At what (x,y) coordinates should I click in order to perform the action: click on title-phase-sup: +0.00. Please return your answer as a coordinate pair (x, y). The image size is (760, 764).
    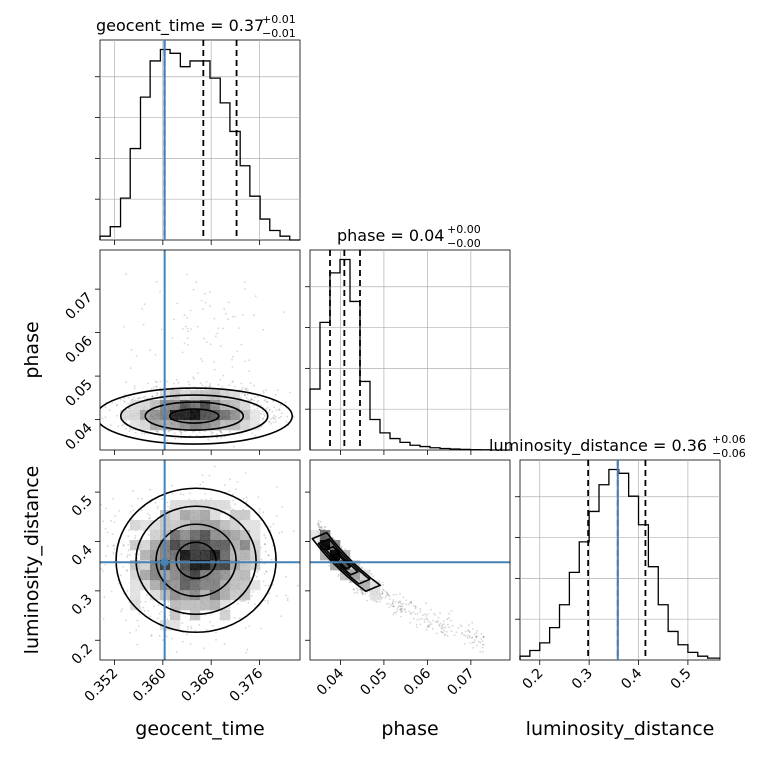
    Looking at the image, I should click on (464, 229).